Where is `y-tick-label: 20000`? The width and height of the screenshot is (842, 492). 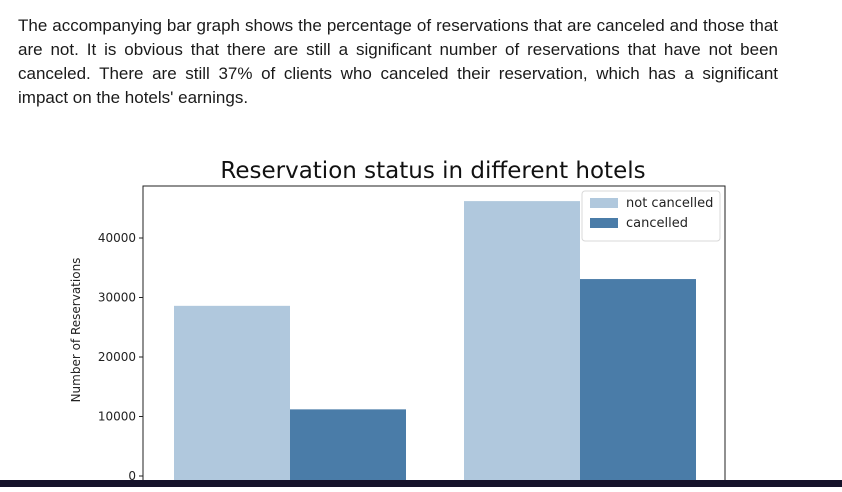 y-tick-label: 20000 is located at coordinates (117, 357).